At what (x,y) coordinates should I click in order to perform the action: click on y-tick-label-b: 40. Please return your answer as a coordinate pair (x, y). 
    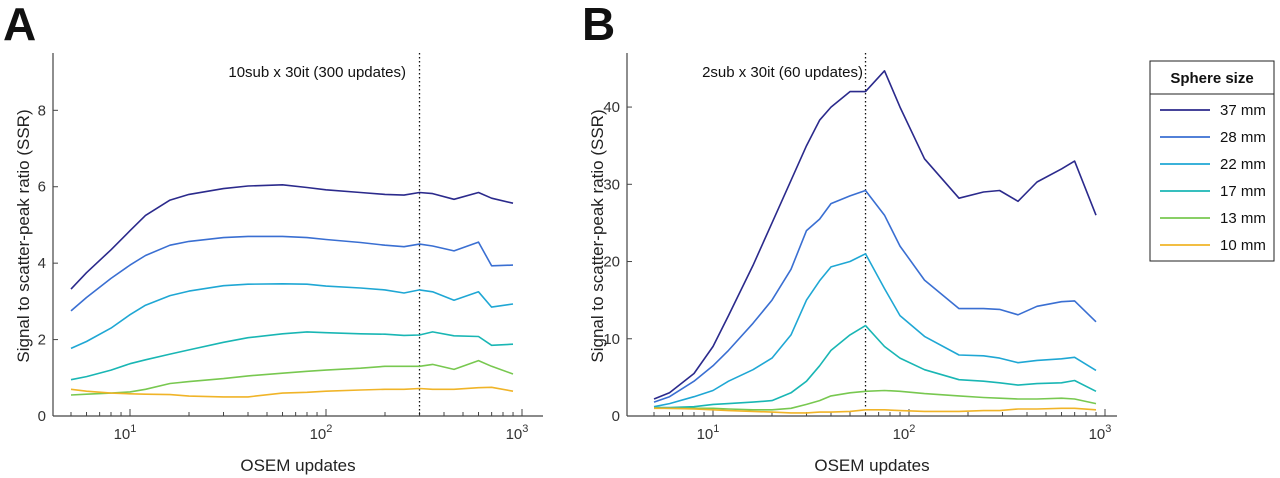
    Looking at the image, I should click on (611, 107).